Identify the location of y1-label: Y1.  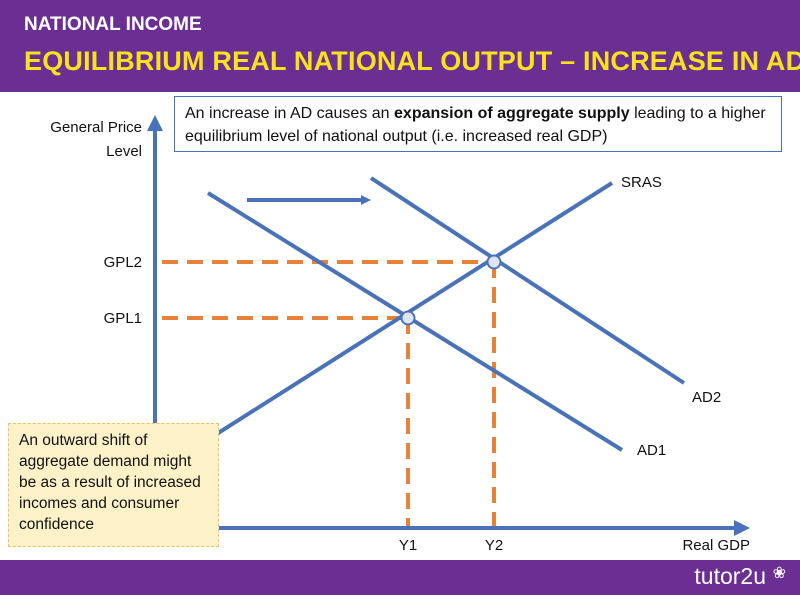
(408, 545).